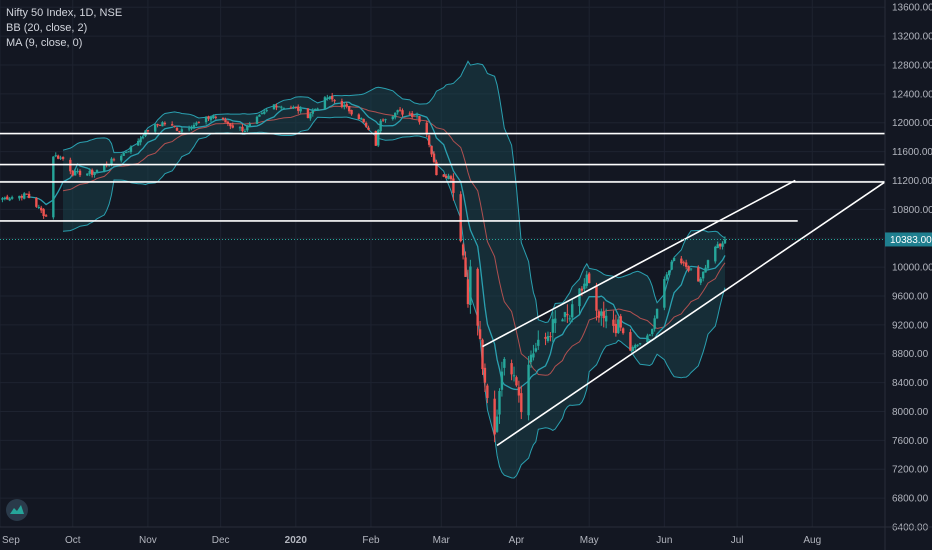 This screenshot has height=550, width=932. I want to click on time-tick-label: May, so click(589, 540).